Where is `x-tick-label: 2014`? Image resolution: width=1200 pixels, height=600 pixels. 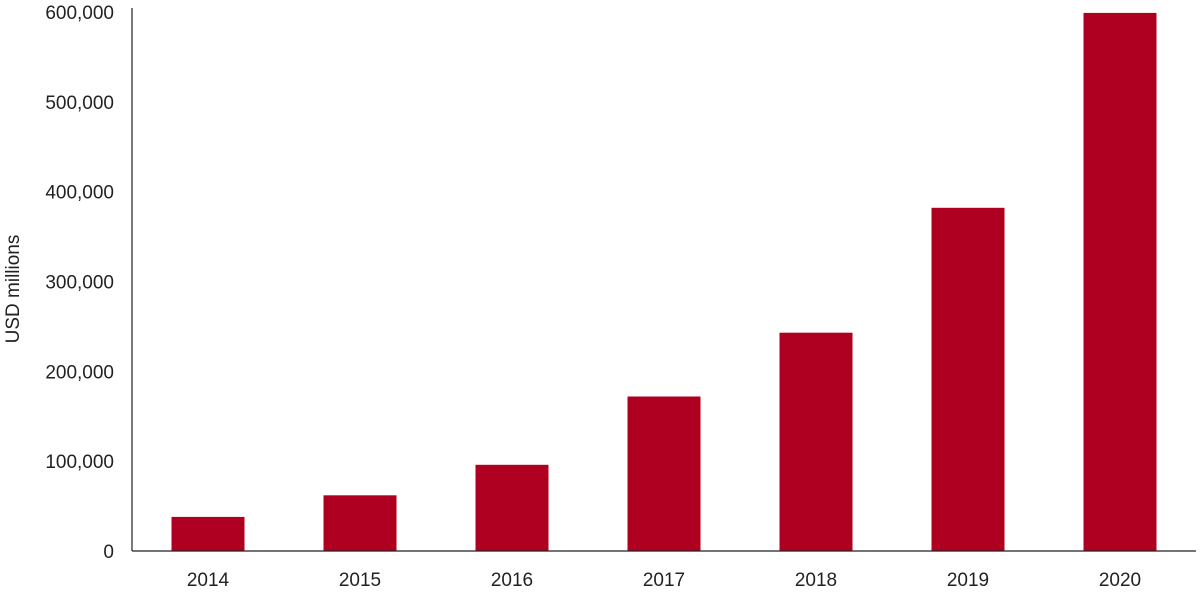 x-tick-label: 2014 is located at coordinates (208, 580).